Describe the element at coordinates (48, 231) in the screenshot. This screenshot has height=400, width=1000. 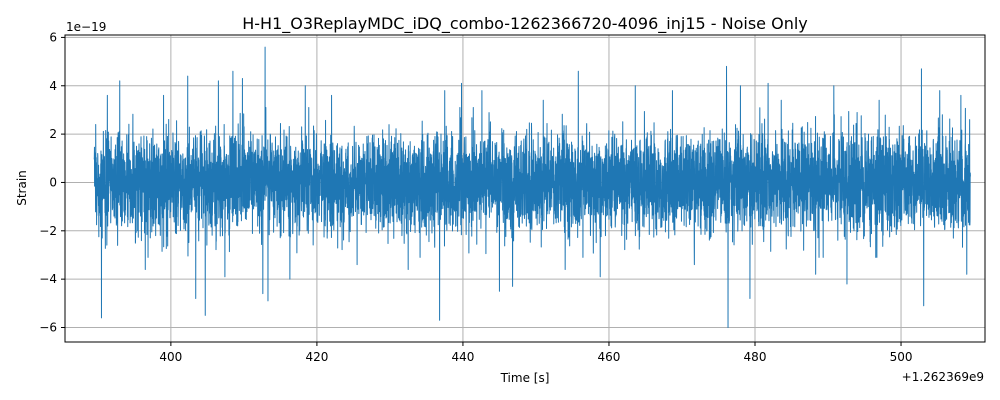
I see `y-tick-label: −2` at that location.